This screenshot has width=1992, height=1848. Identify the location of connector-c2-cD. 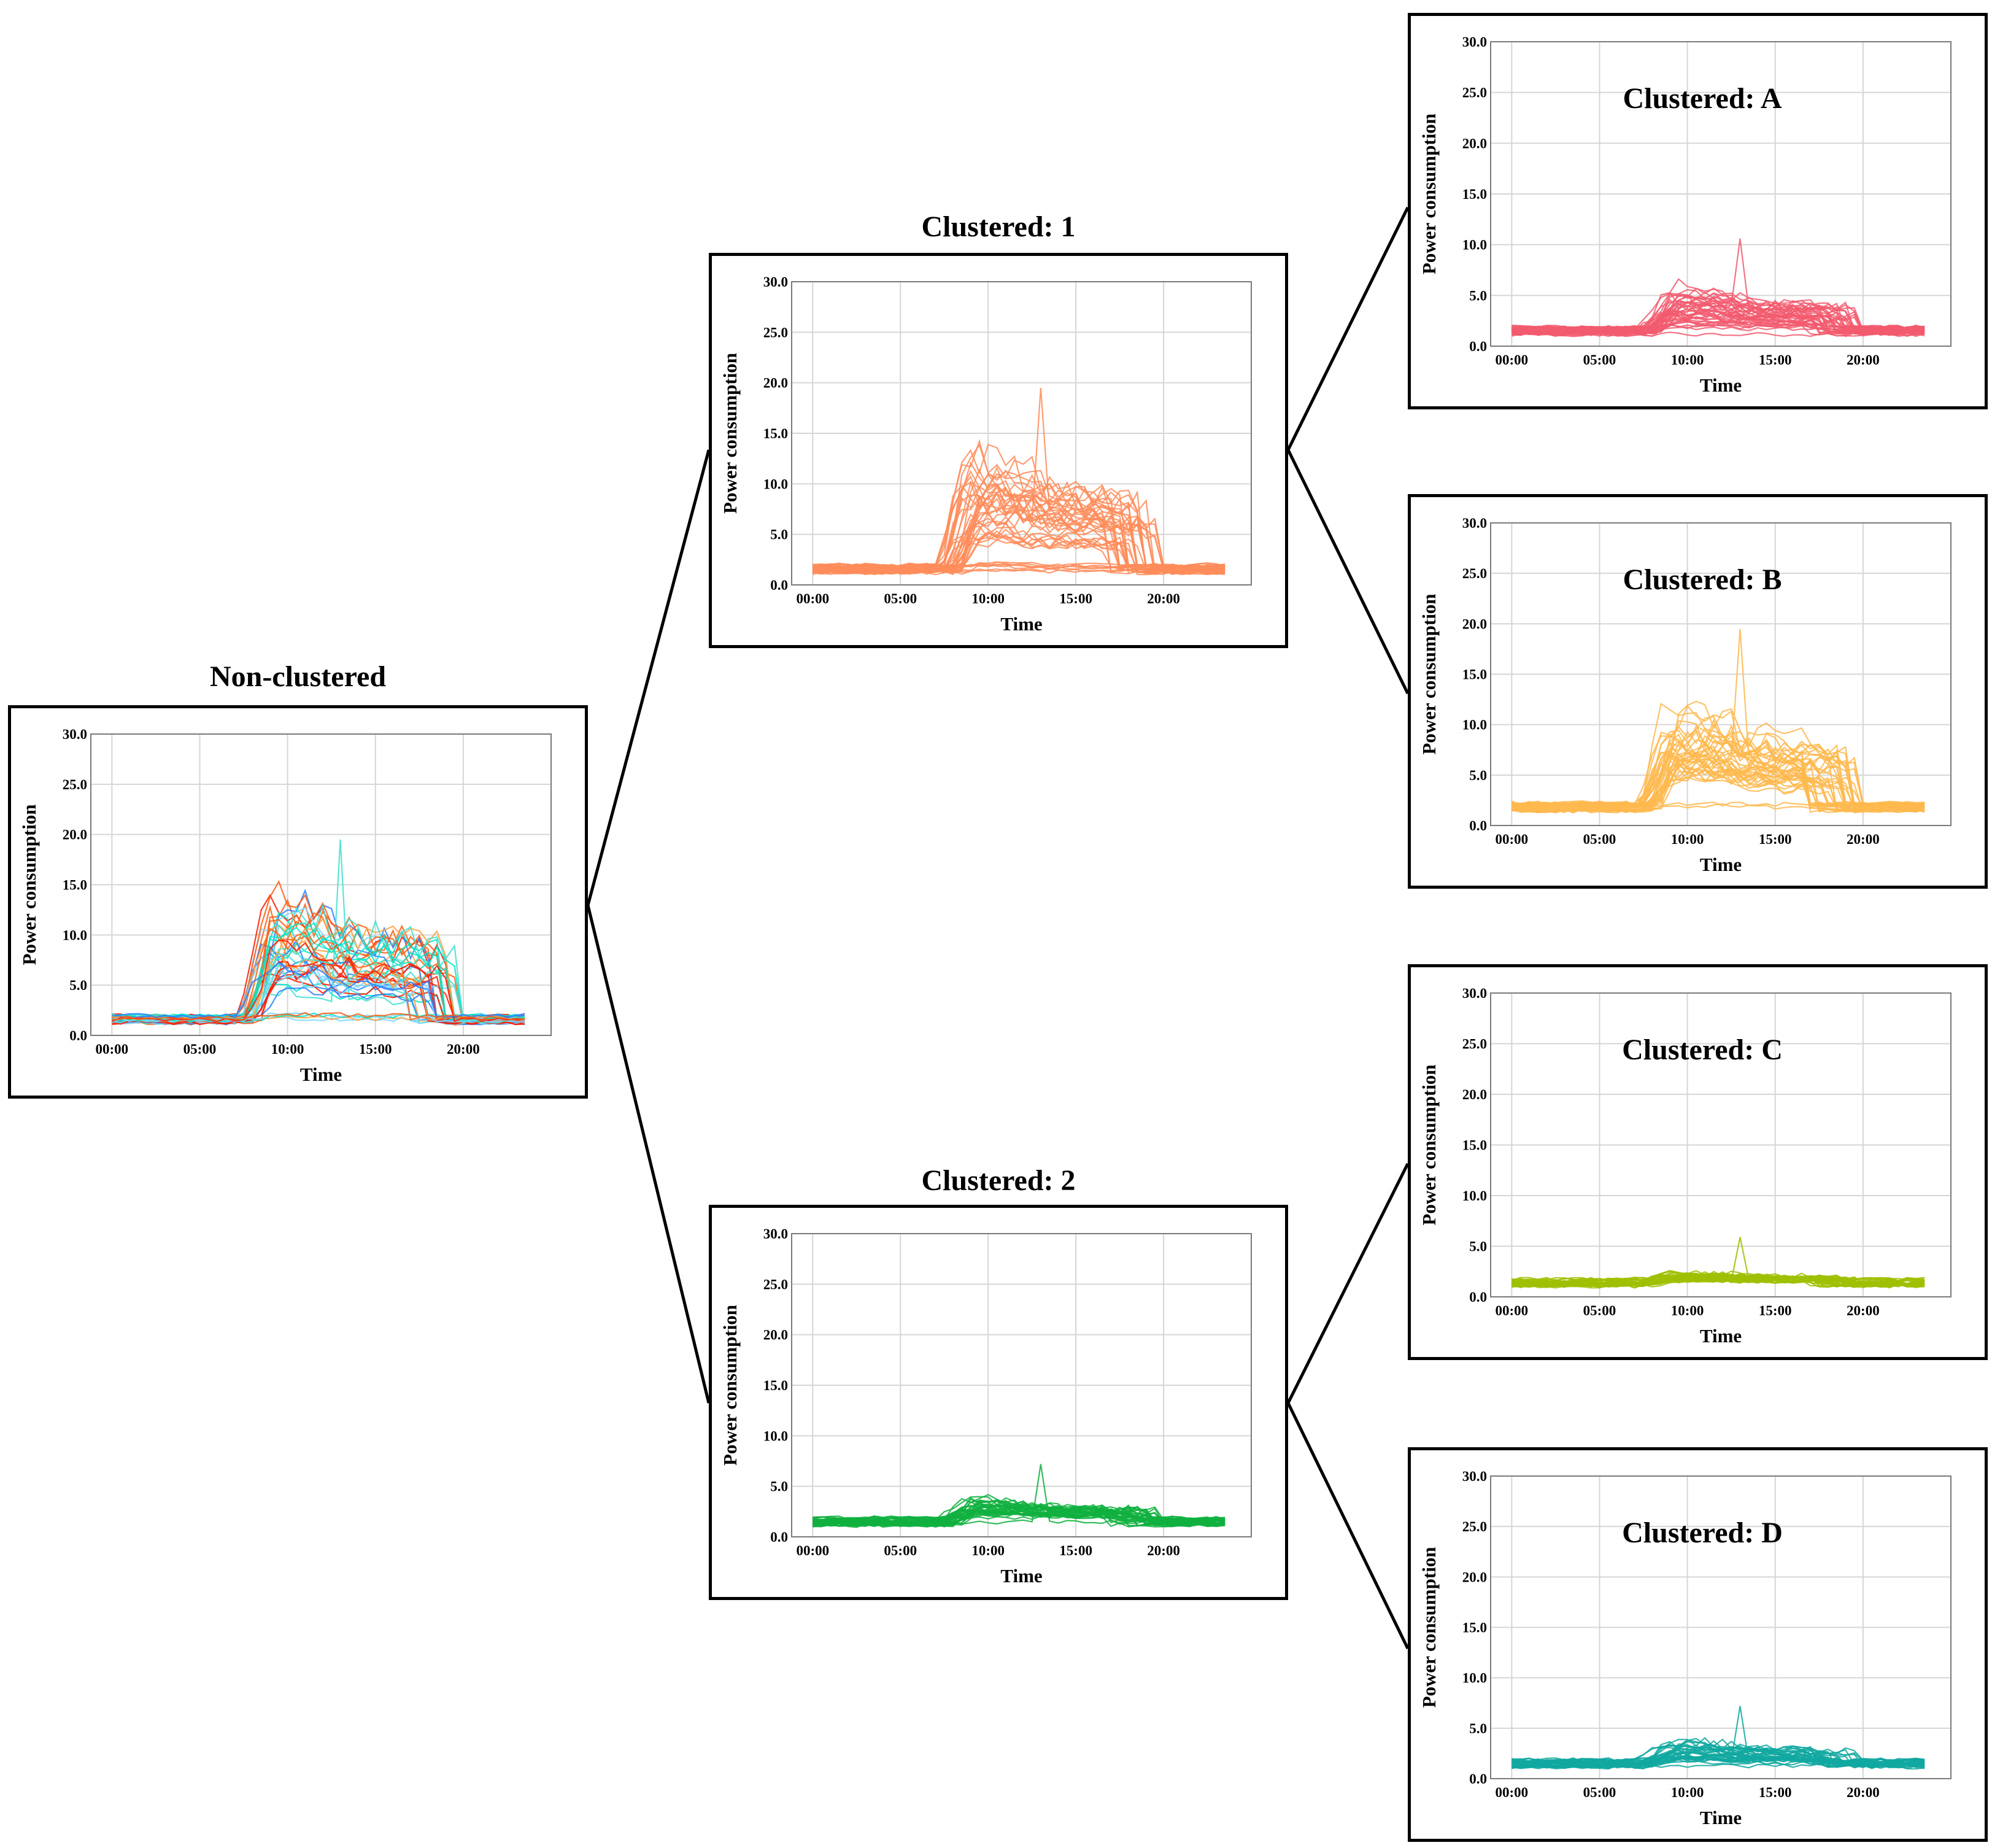
(1348, 1526).